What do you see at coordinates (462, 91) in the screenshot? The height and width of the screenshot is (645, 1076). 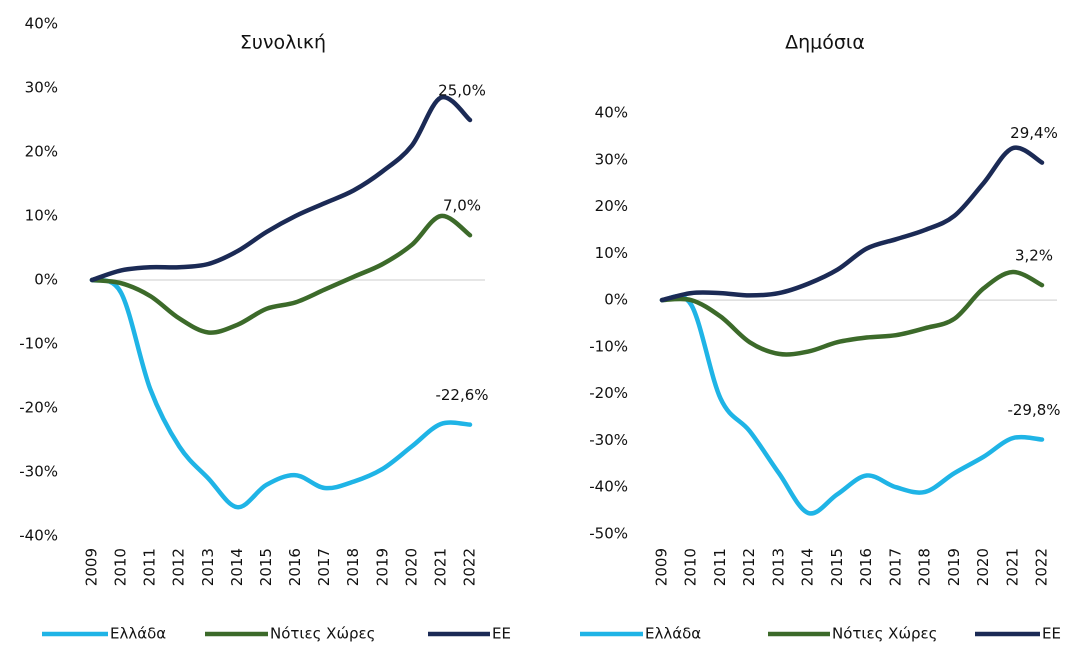 I see `data-label: 25,0%` at bounding box center [462, 91].